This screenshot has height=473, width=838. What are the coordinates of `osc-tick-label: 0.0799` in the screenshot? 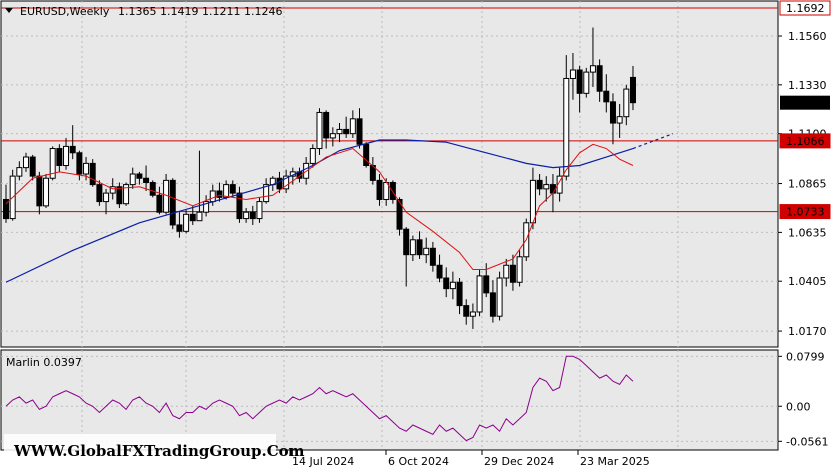 It's located at (805, 356).